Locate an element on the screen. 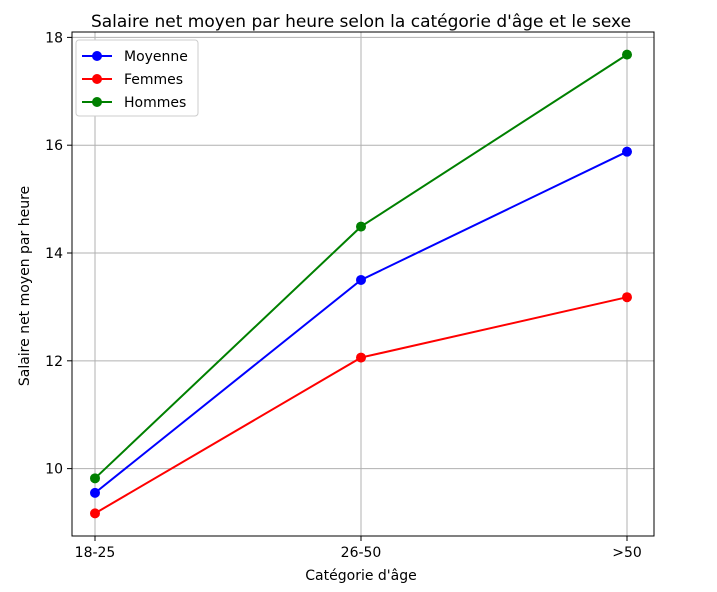 The image size is (717, 592). legend-marker-hommes is located at coordinates (97, 102).